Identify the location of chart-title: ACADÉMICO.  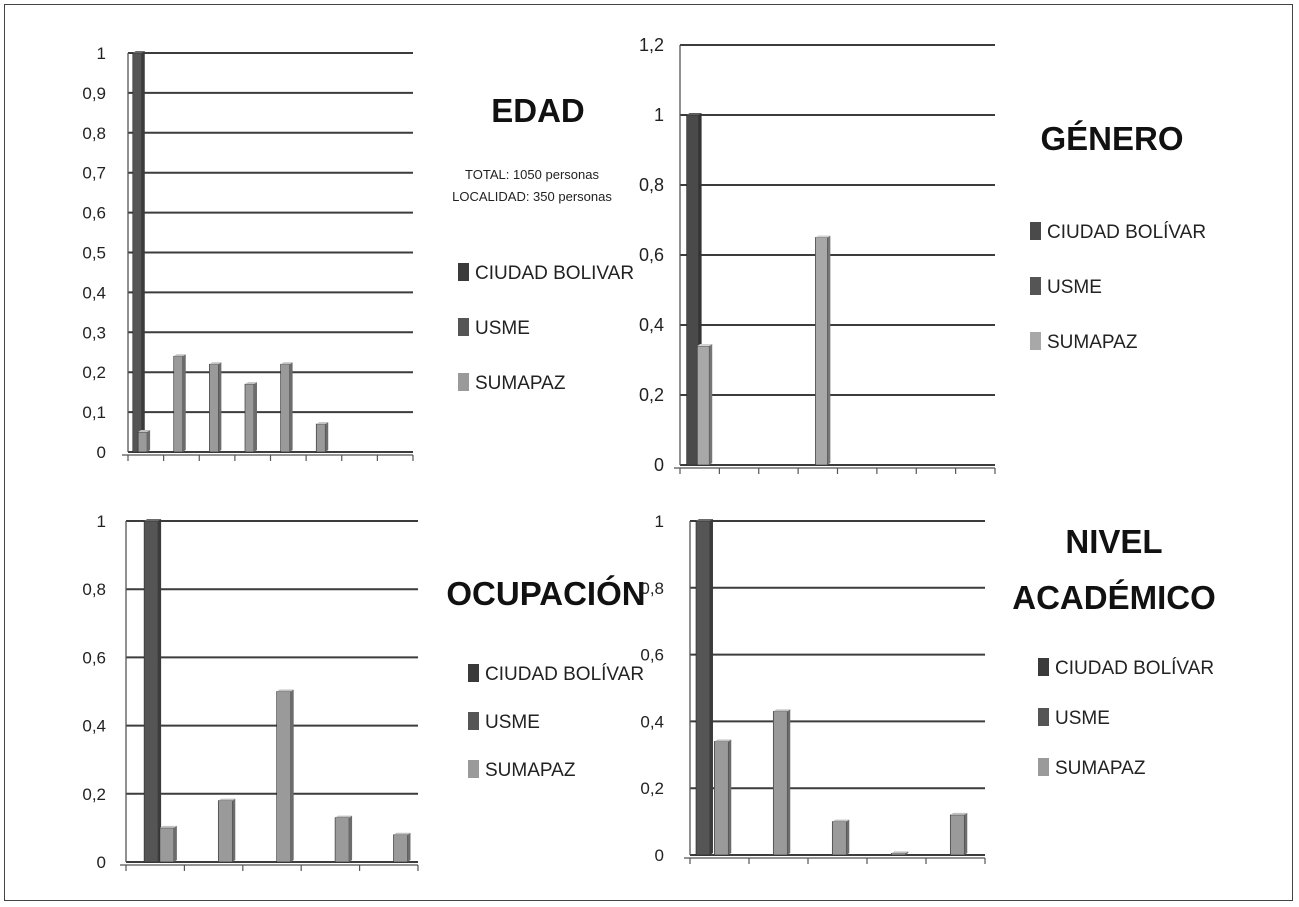
(1114, 597).